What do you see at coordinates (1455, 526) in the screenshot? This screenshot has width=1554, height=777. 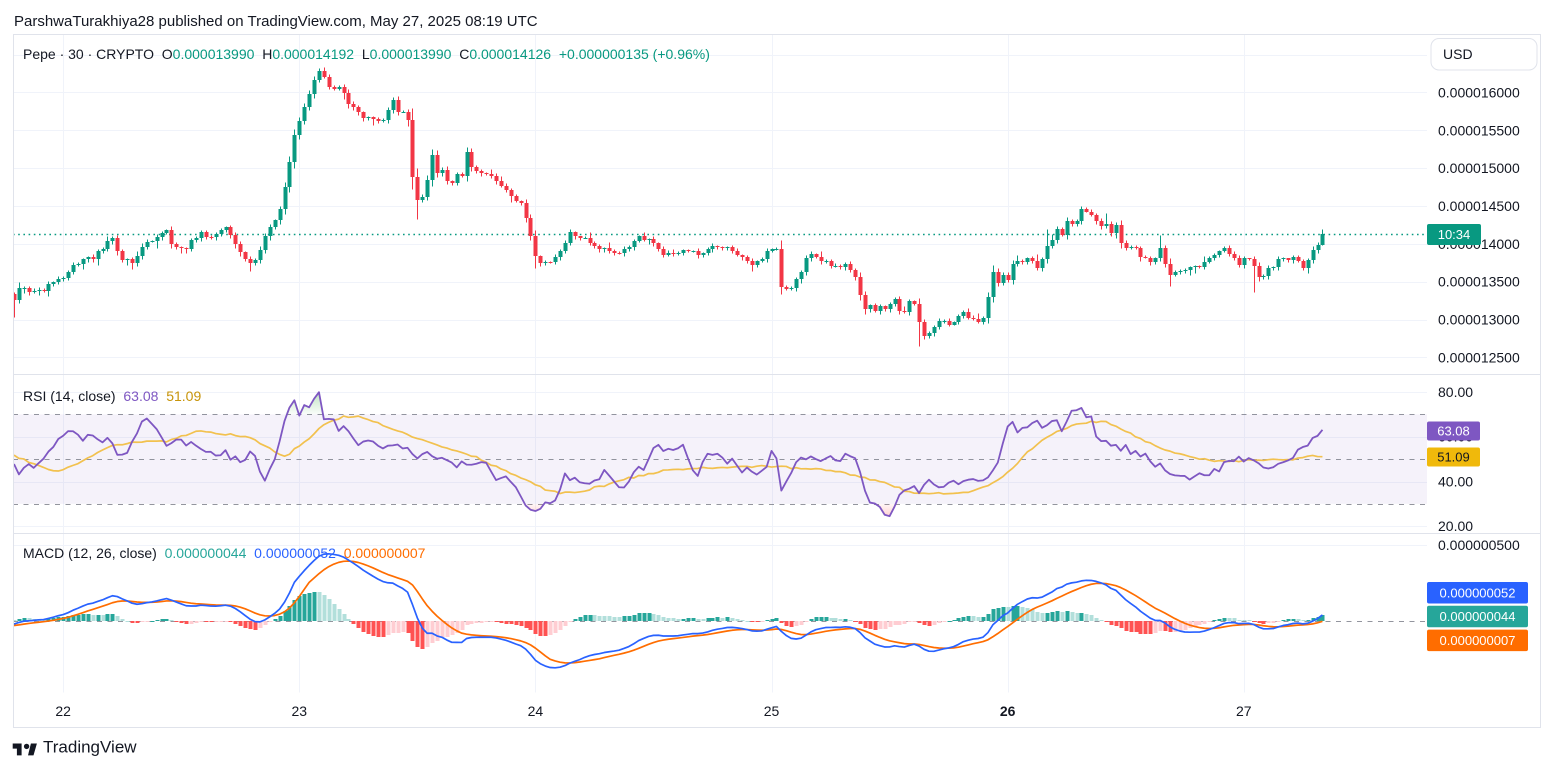 I see `svg-text: 20.00` at bounding box center [1455, 526].